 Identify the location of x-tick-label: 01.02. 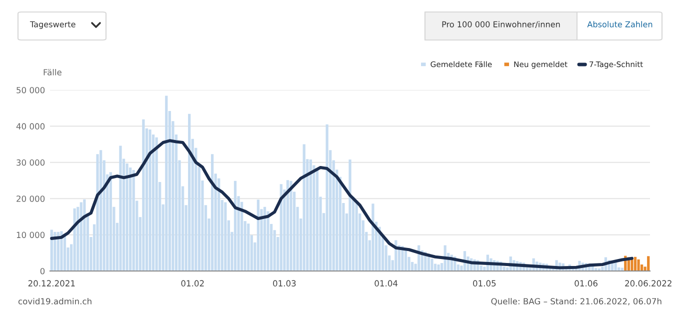
(192, 283).